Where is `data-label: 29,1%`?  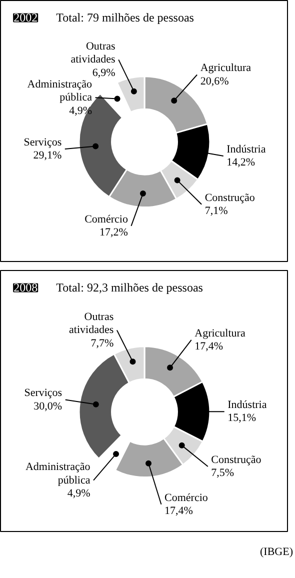 data-label: 29,1% is located at coordinates (47, 156).